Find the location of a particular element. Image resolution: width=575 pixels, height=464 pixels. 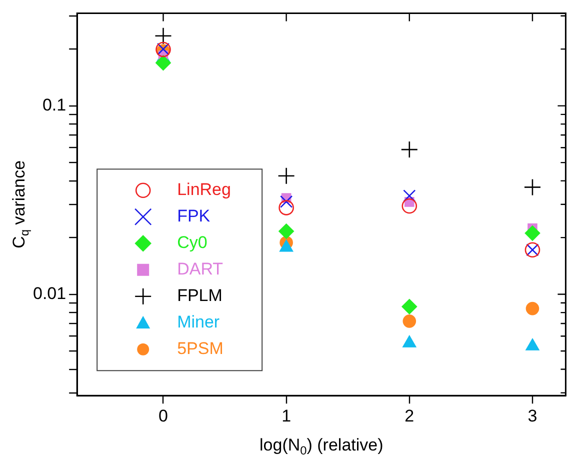

x-tick-label: 0 is located at coordinates (163, 416).